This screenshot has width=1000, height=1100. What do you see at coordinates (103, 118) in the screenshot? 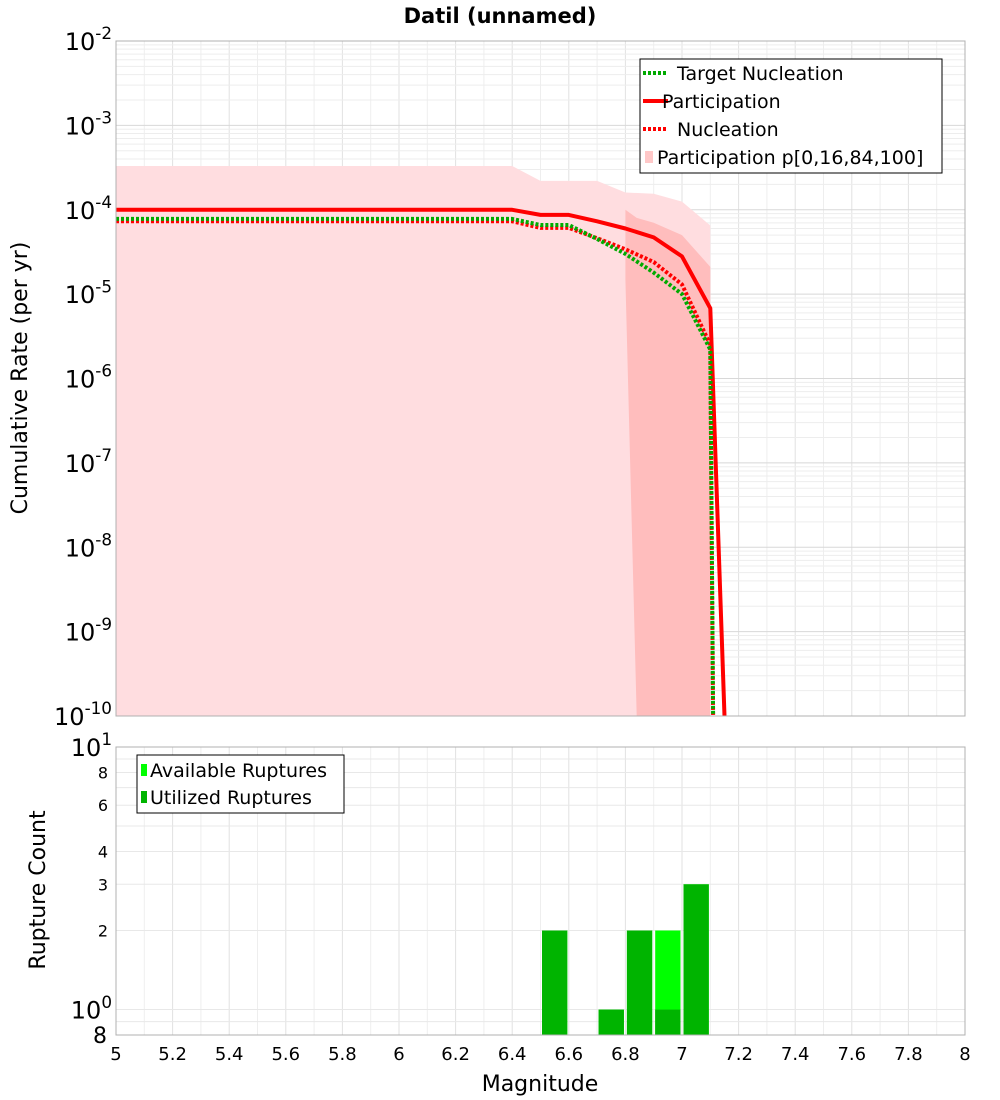
I see `y-tick-label-exponent: -3` at bounding box center [103, 118].